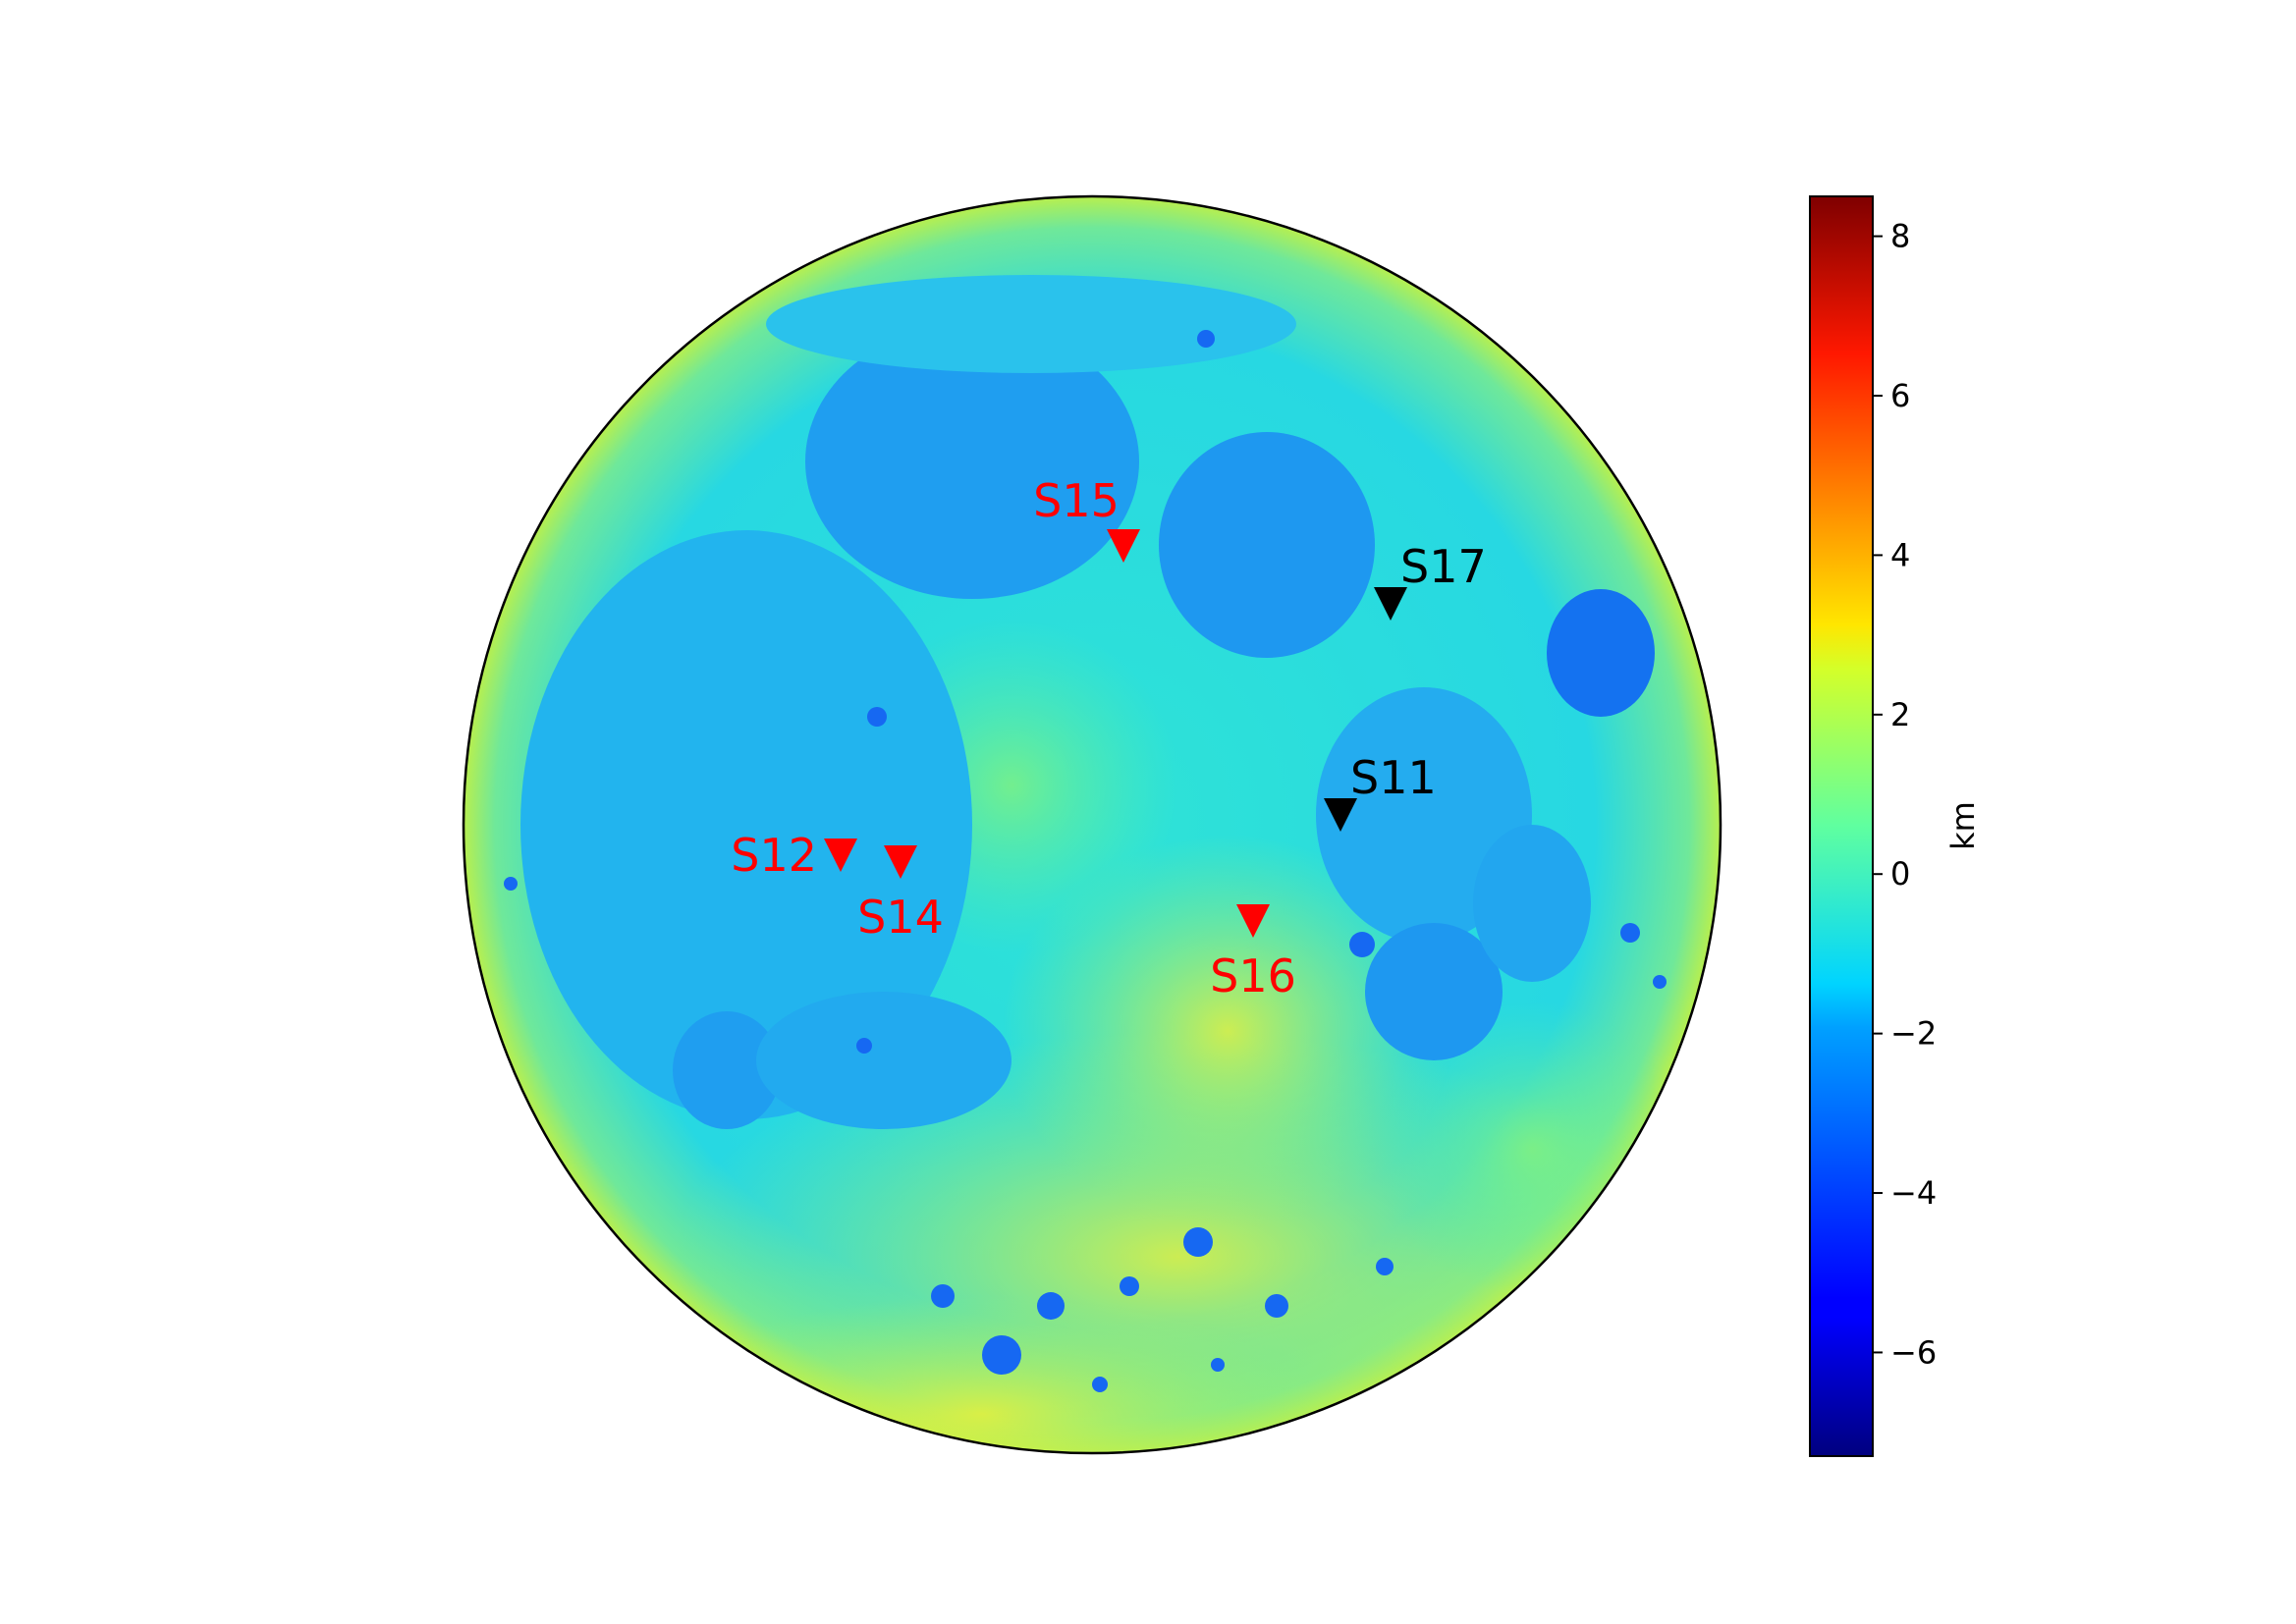 This screenshot has width=2296, height=1624. What do you see at coordinates (1905, 794) in the screenshot?
I see `colorbar-ticks: 8 6 4 2 0 −2 −4 −6` at bounding box center [1905, 794].